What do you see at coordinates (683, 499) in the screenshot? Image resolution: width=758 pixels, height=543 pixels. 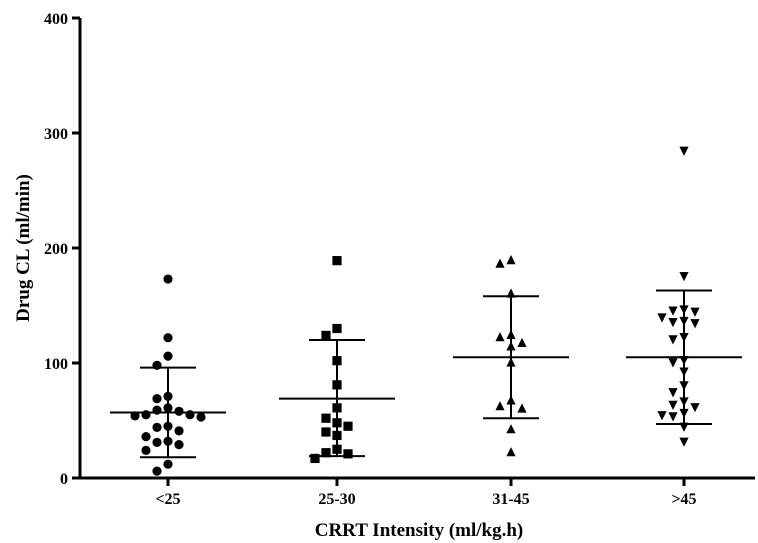 I see `x-tick-label: >45` at bounding box center [683, 499].